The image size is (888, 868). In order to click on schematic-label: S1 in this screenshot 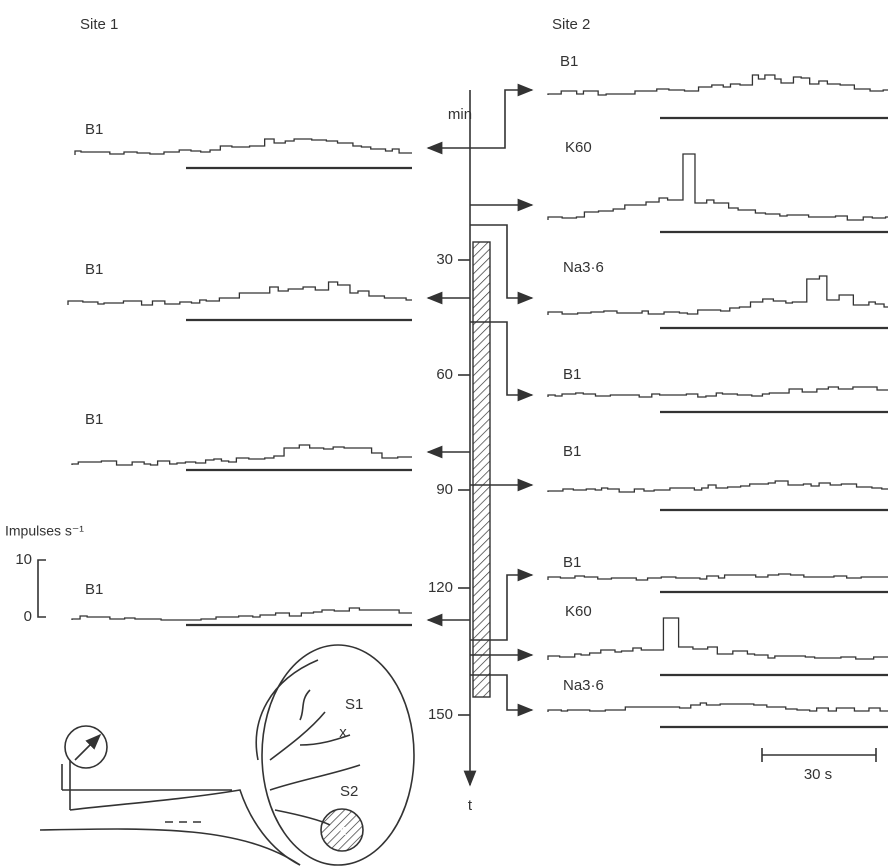, I will do `click(354, 704)`.